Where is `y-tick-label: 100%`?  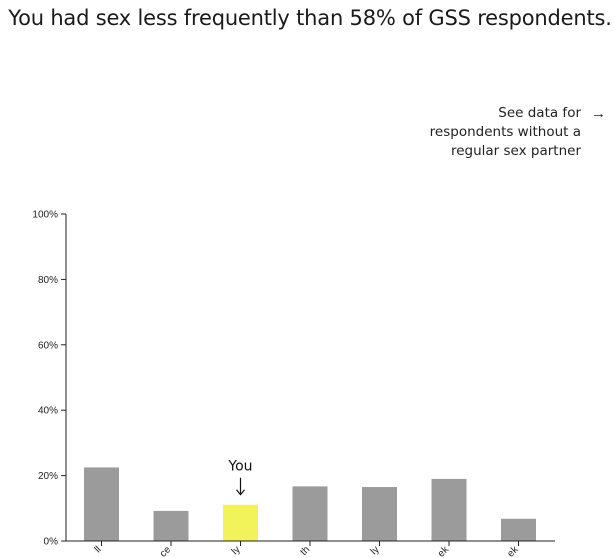 y-tick-label: 100% is located at coordinates (45, 215).